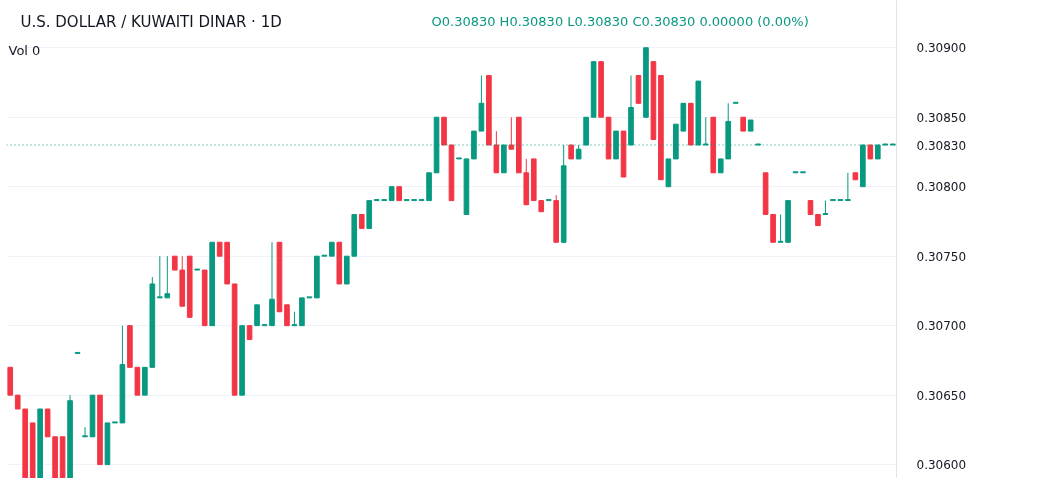 This screenshot has width=1046, height=478. Describe the element at coordinates (941, 256) in the screenshot. I see `y-tick-label: 0.30750` at that location.